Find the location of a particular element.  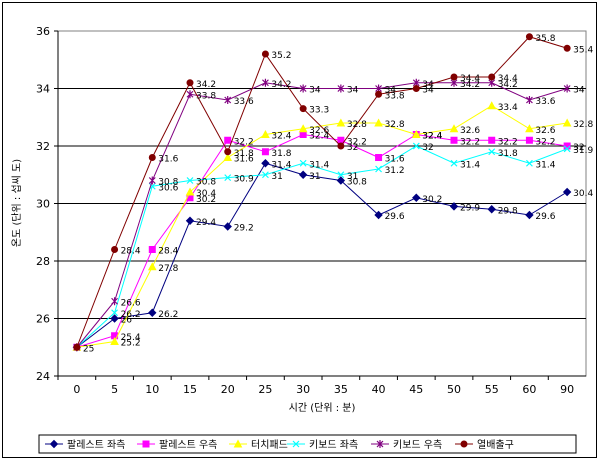

data-label: 29.8 is located at coordinates (508, 211).